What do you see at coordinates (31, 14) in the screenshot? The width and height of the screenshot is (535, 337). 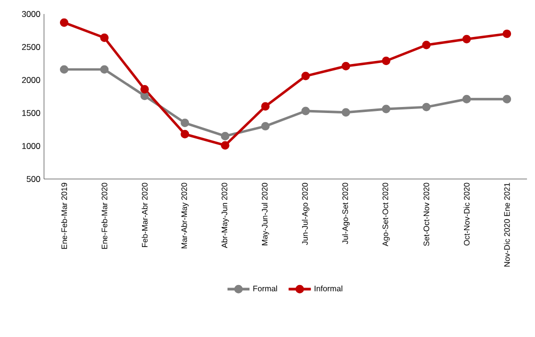 I see `y-tick-label: 3000` at bounding box center [31, 14].